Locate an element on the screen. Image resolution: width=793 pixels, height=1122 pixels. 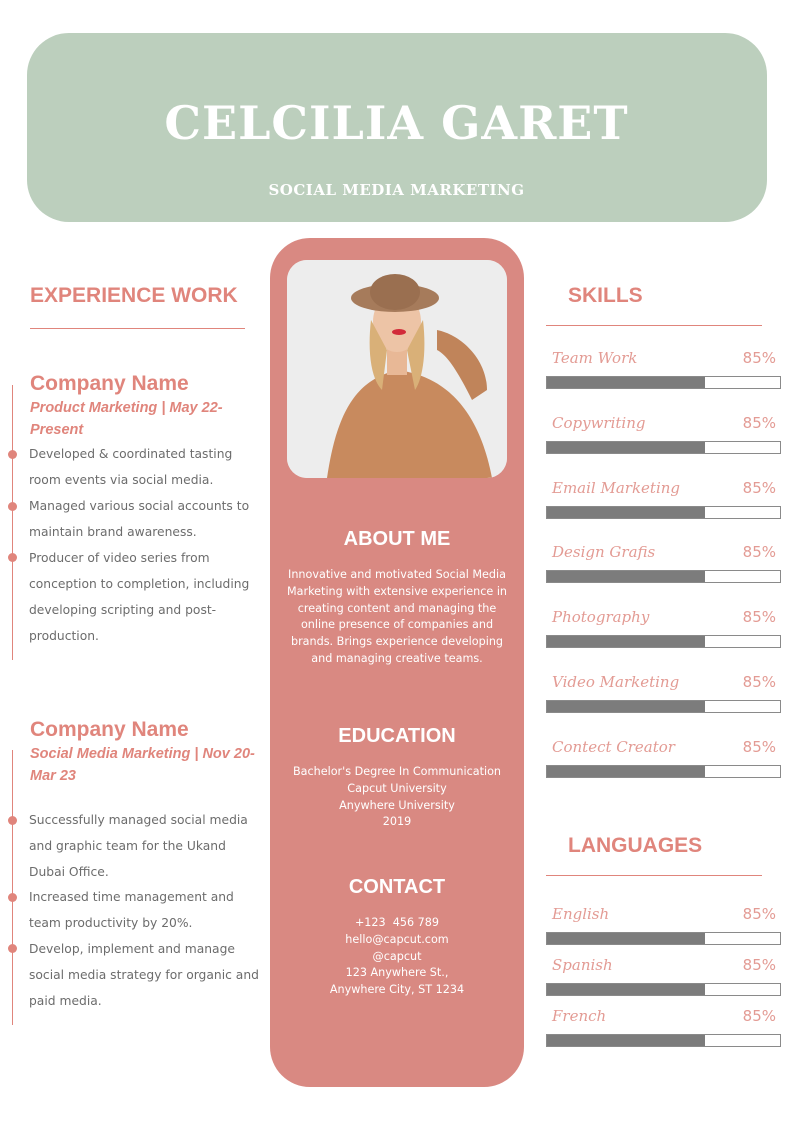
skill-label: Contect Creator is located at coordinates (613, 746).